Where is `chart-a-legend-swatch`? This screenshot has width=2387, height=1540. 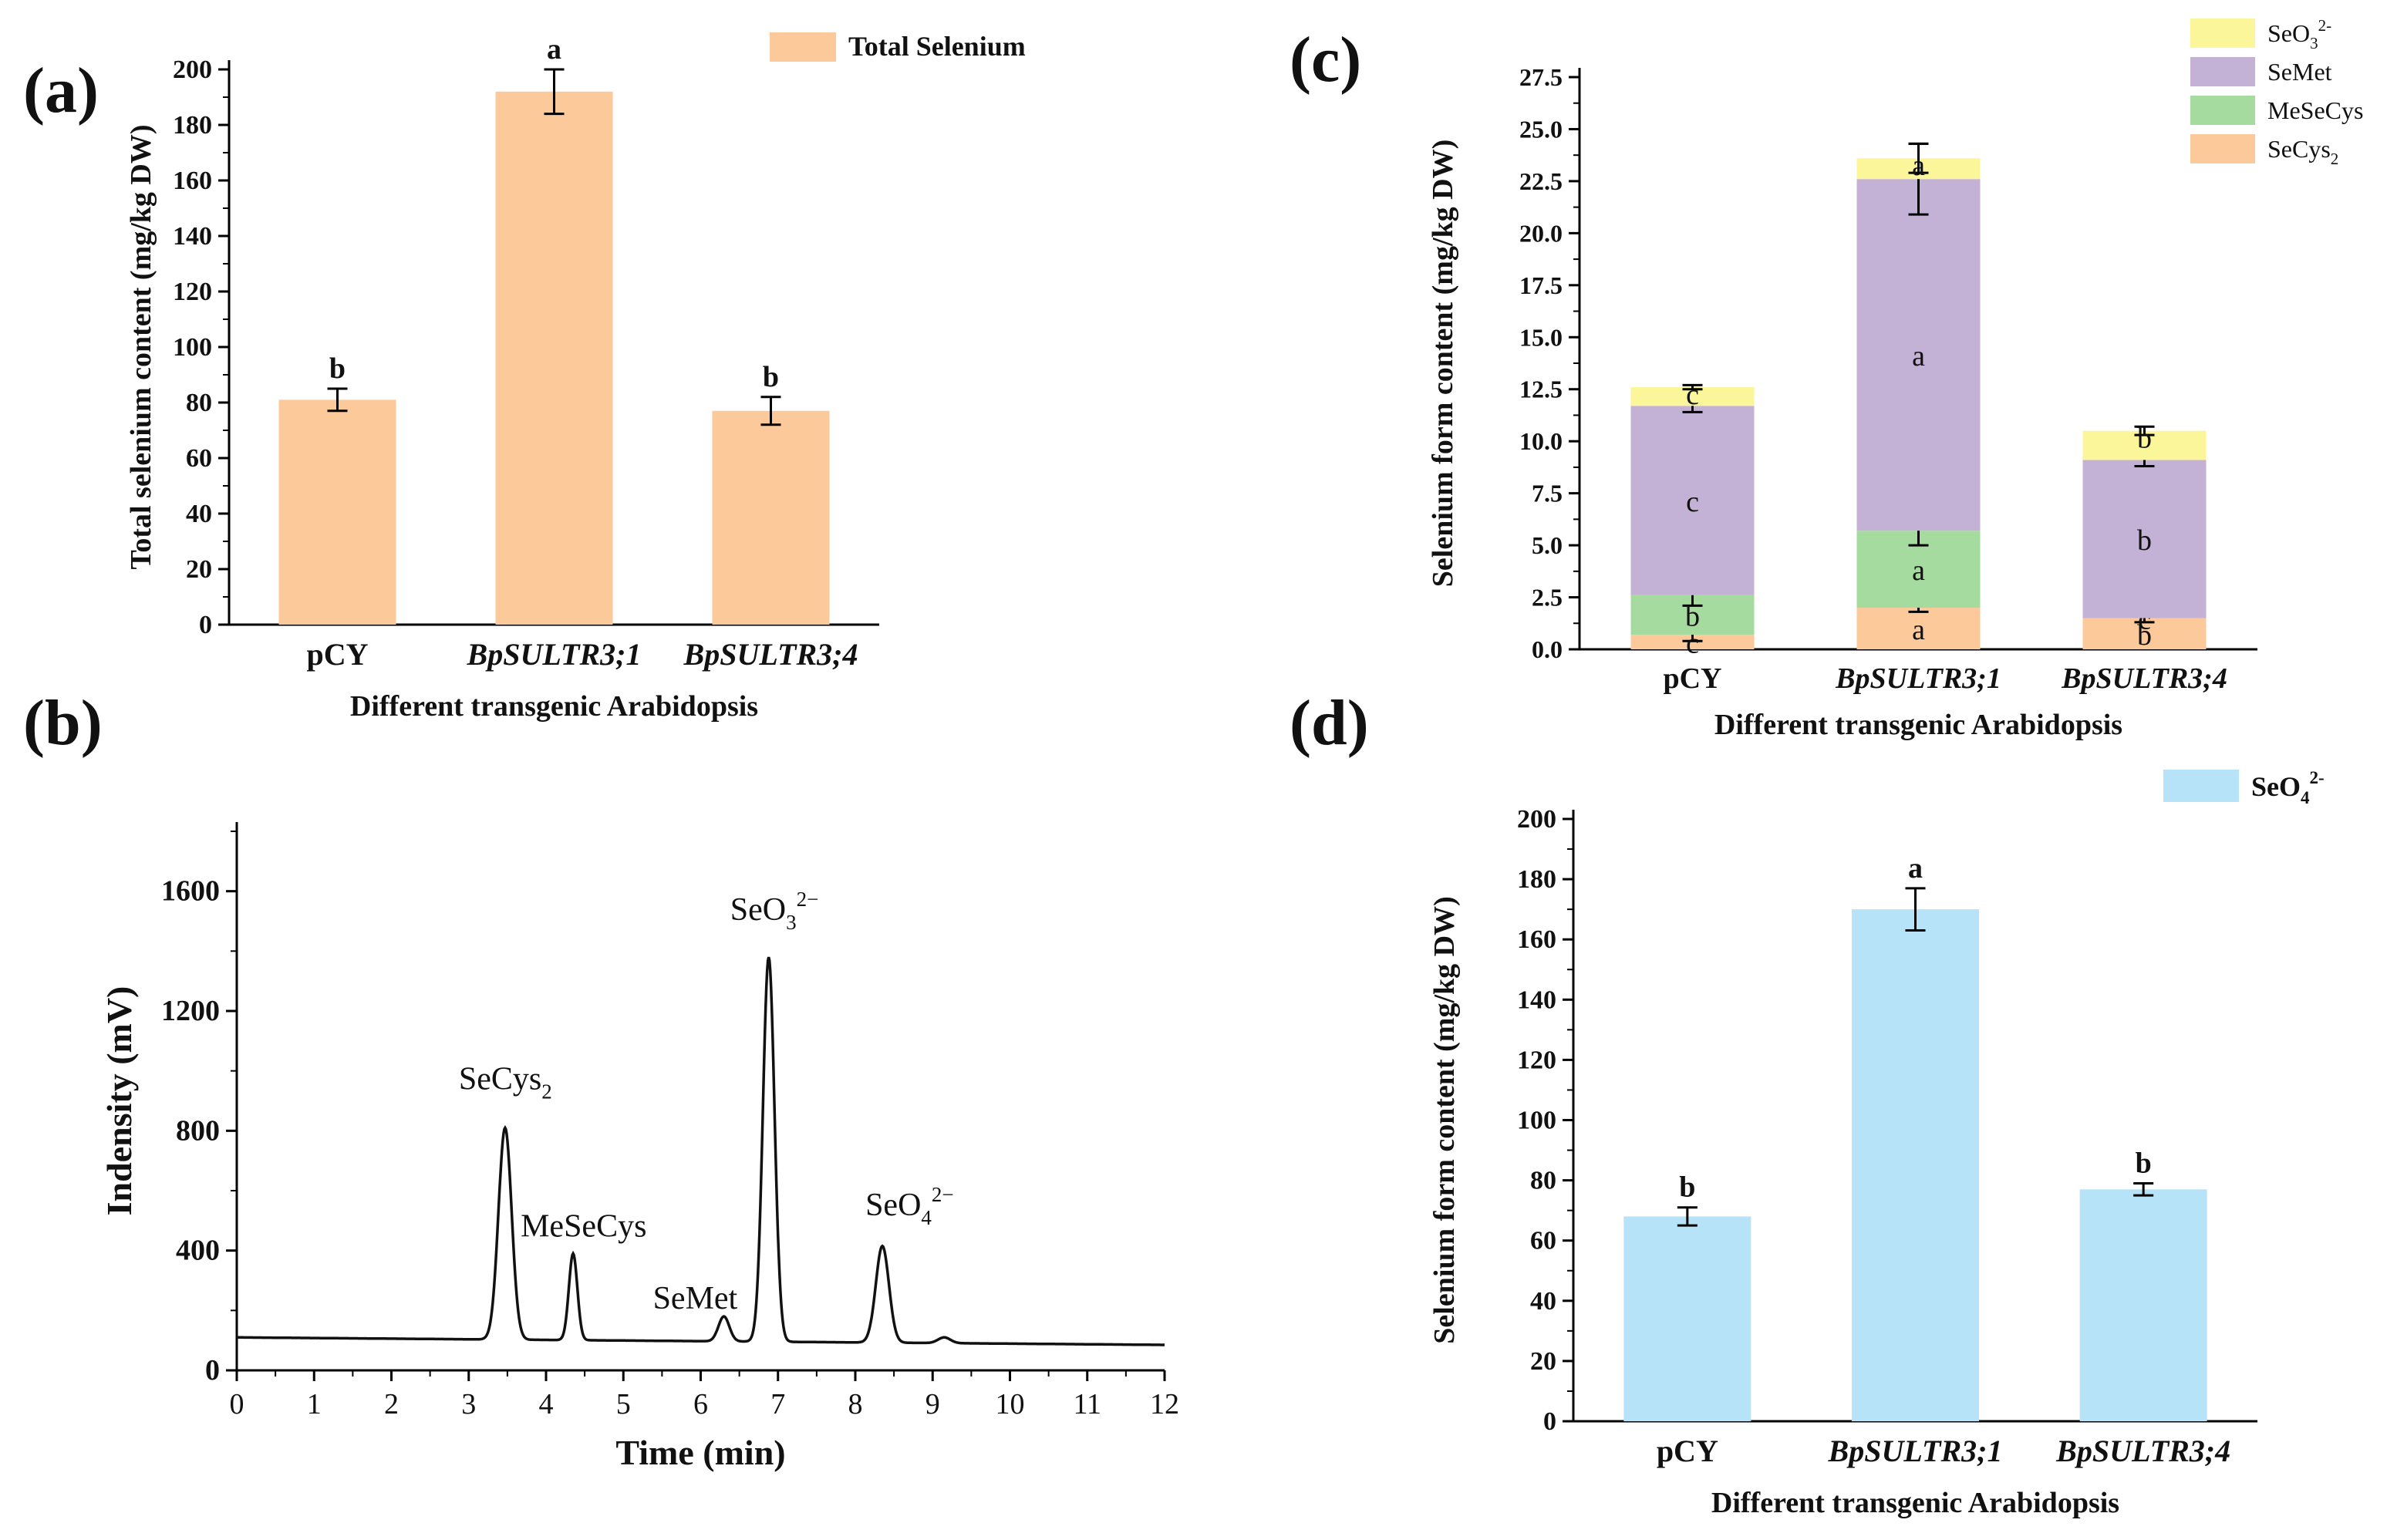 chart-a-legend-swatch is located at coordinates (803, 47).